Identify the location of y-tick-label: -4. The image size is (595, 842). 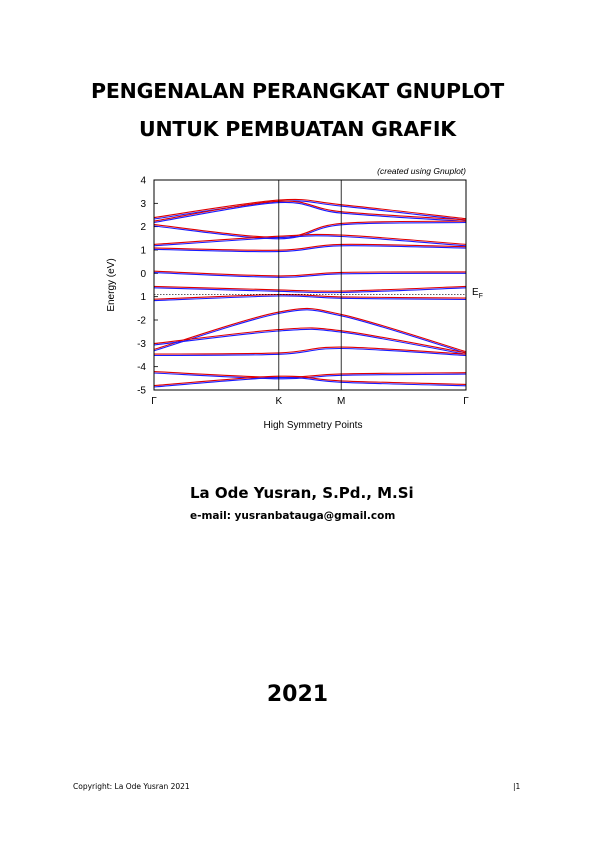
(141, 367).